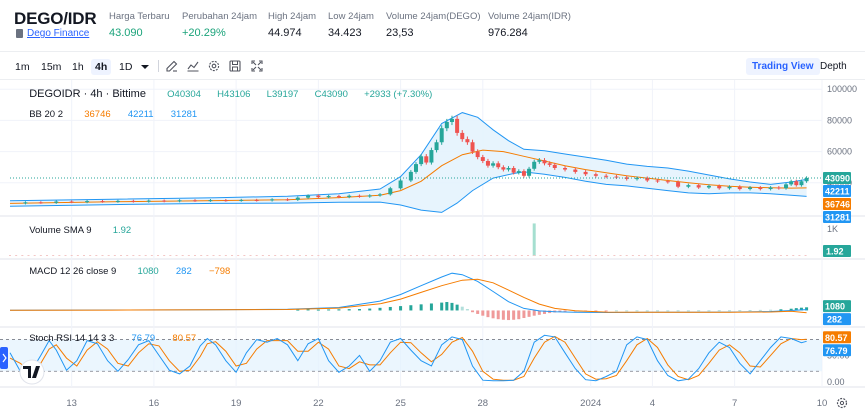 The width and height of the screenshot is (865, 419). What do you see at coordinates (172, 66) in the screenshot?
I see `drawing-tool-icon` at bounding box center [172, 66].